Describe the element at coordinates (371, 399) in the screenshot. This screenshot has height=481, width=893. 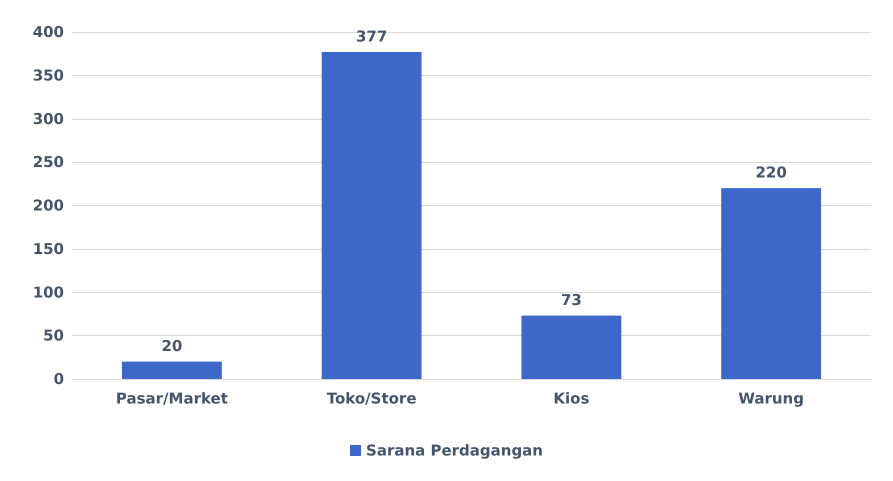
I see `x-tick-label: Toko/Store` at that location.